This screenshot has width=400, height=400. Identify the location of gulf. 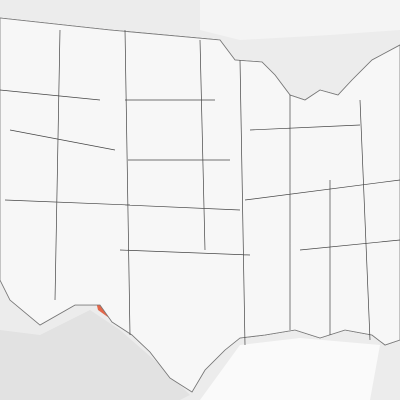
(290, 369).